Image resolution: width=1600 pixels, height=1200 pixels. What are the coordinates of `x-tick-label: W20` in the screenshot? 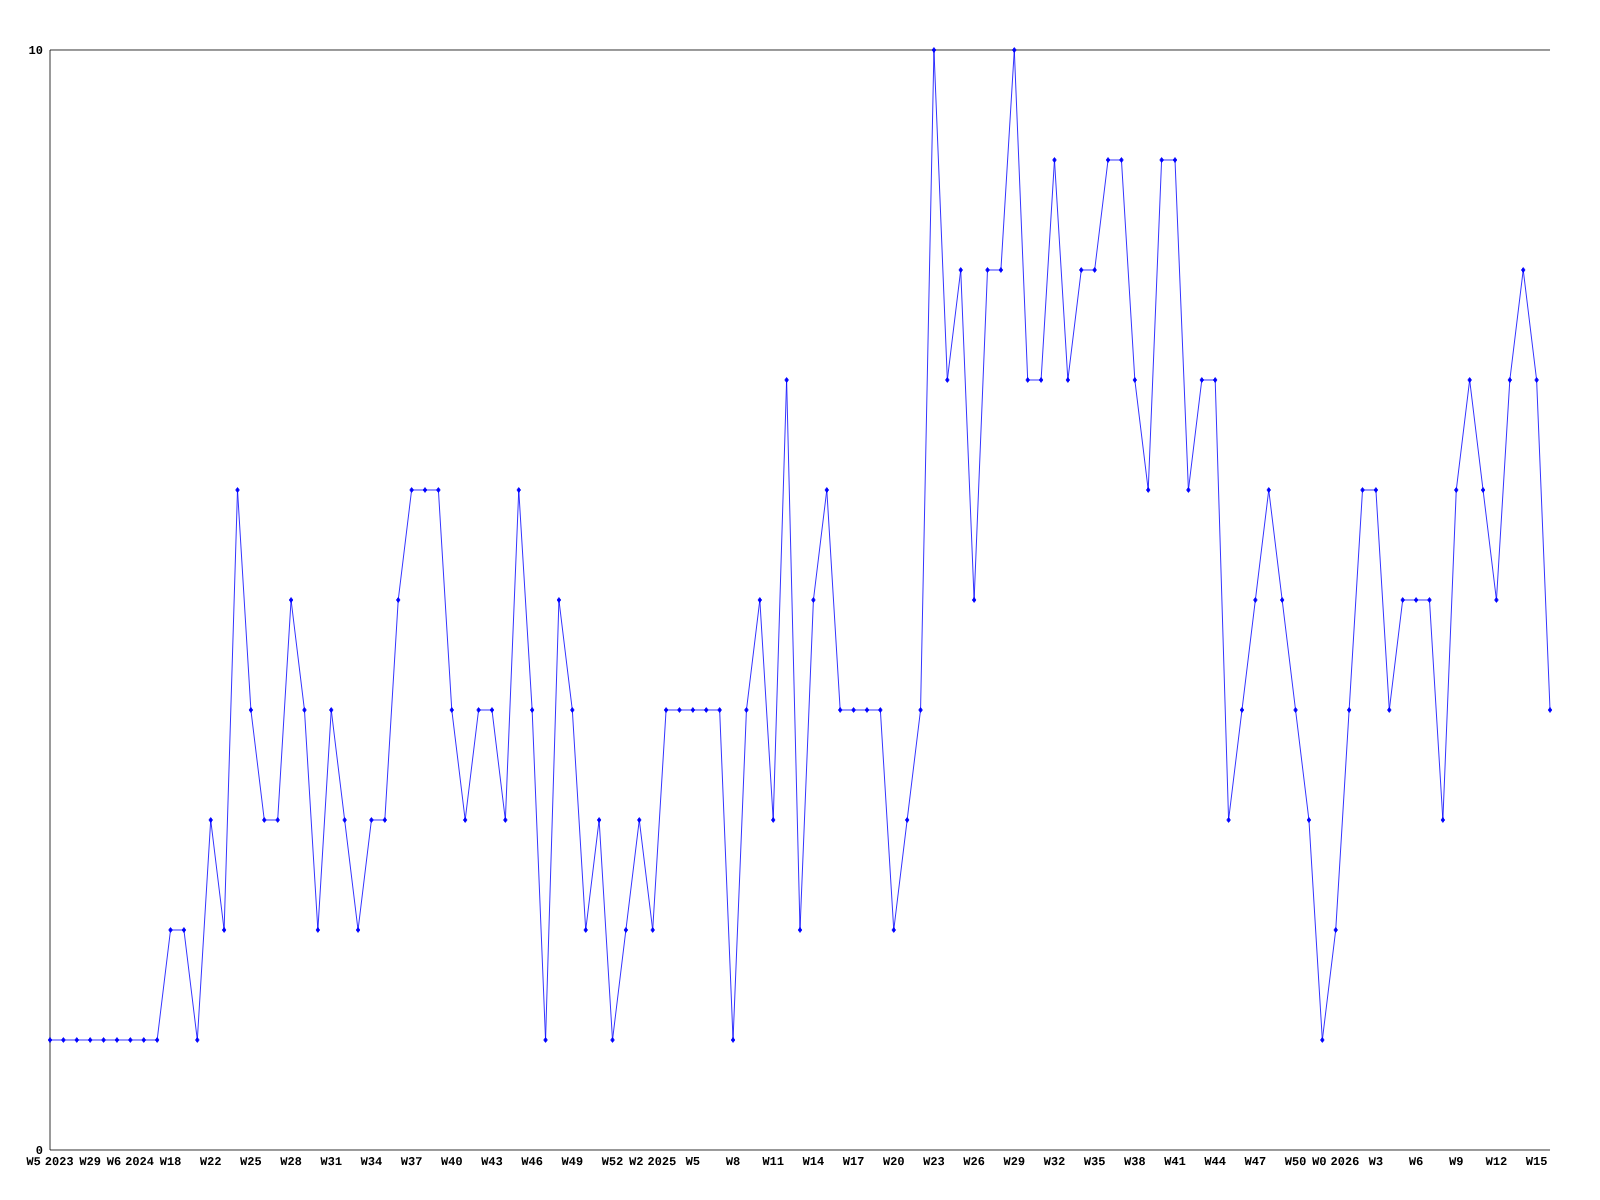 It's located at (893, 1161).